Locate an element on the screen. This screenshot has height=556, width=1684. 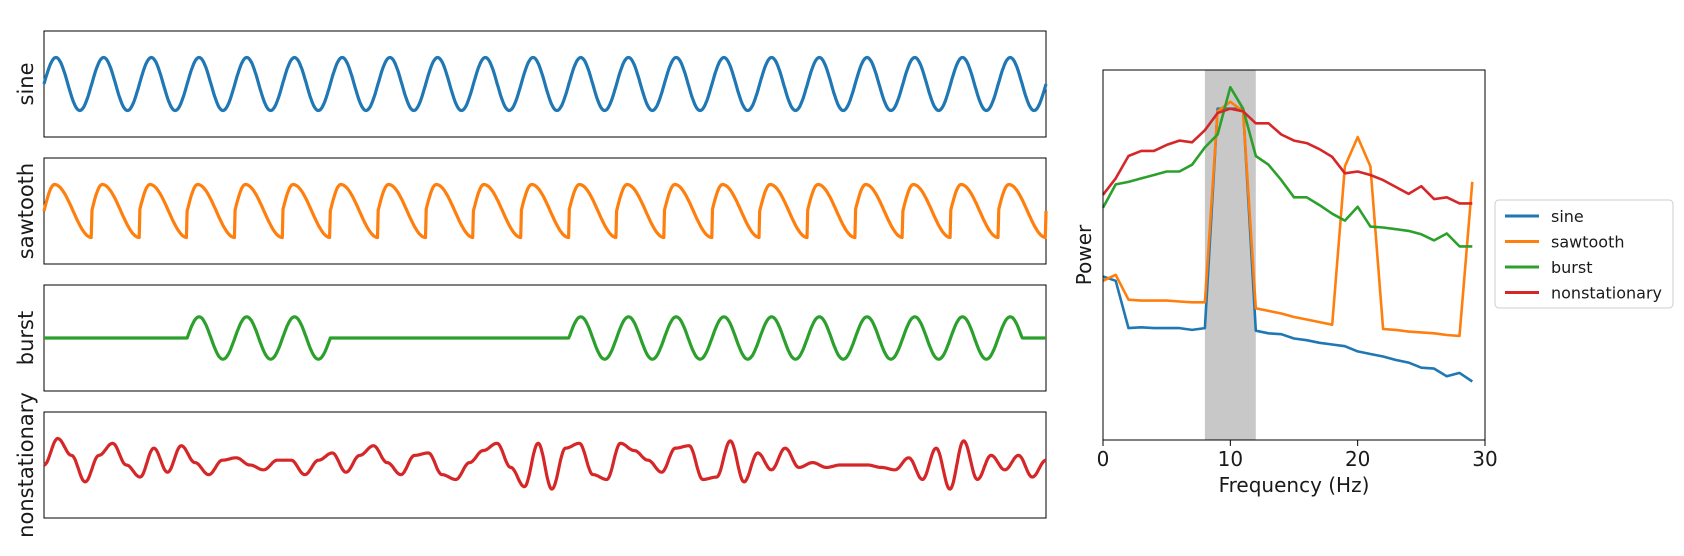
panel-label-sine: sine is located at coordinates (26, 83).